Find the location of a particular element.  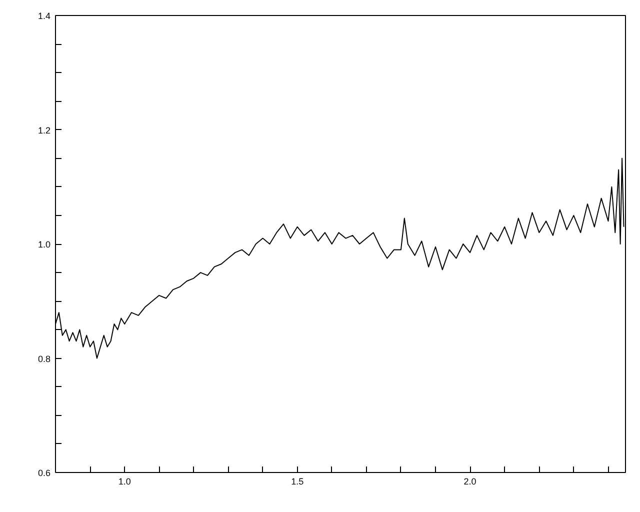

y-tick-label: 1.4 is located at coordinates (44, 16).